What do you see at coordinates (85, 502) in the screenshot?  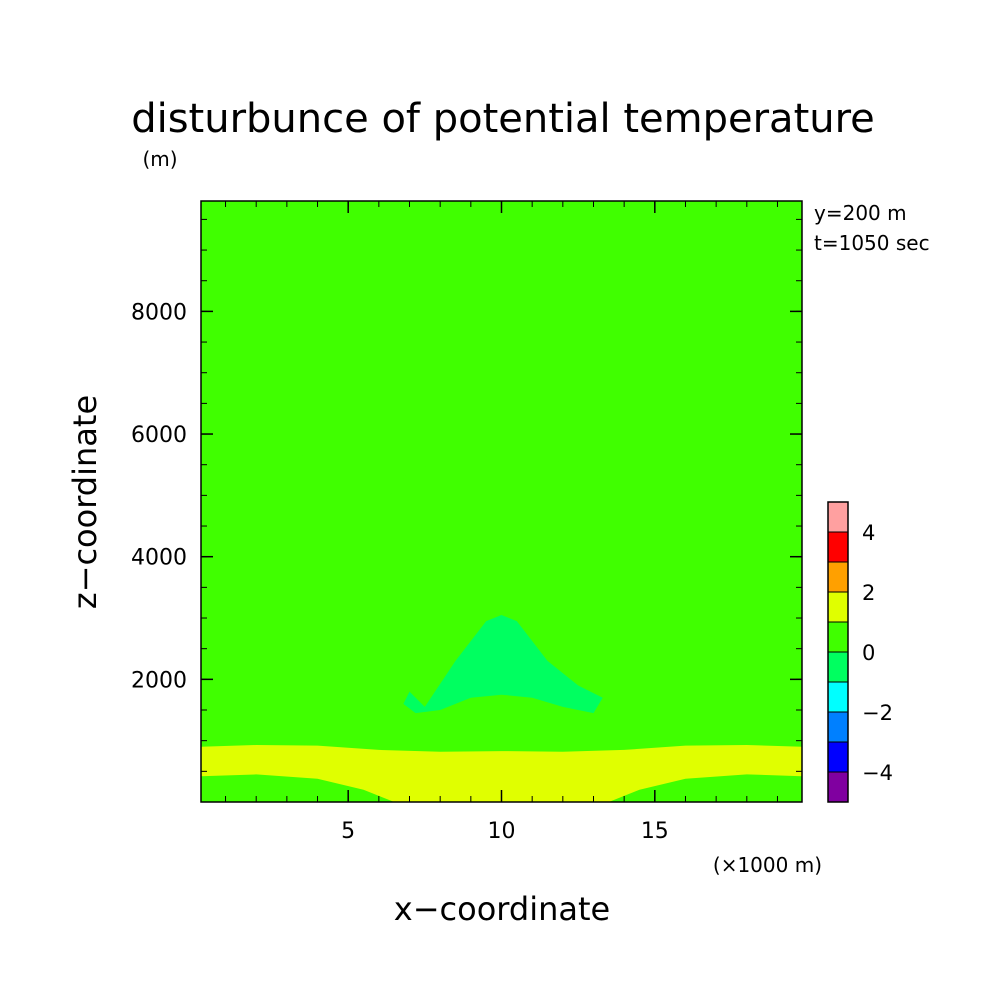 I see `y-axis-label: z−coordinate` at bounding box center [85, 502].